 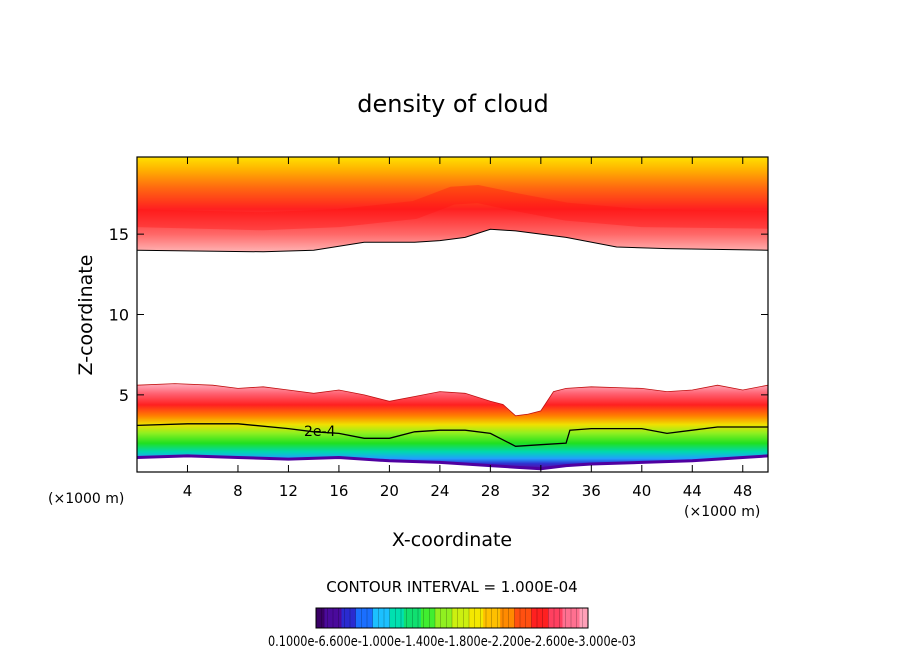 What do you see at coordinates (238, 491) in the screenshot?
I see `x-tick-label: 8` at bounding box center [238, 491].